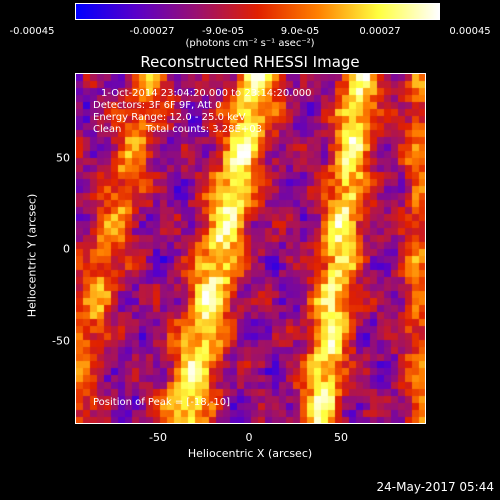 The image size is (500, 500). Describe the element at coordinates (250, 43) in the screenshot. I see `colorbar-units: (photons cm⁻² s⁻¹ asec⁻²)` at that location.